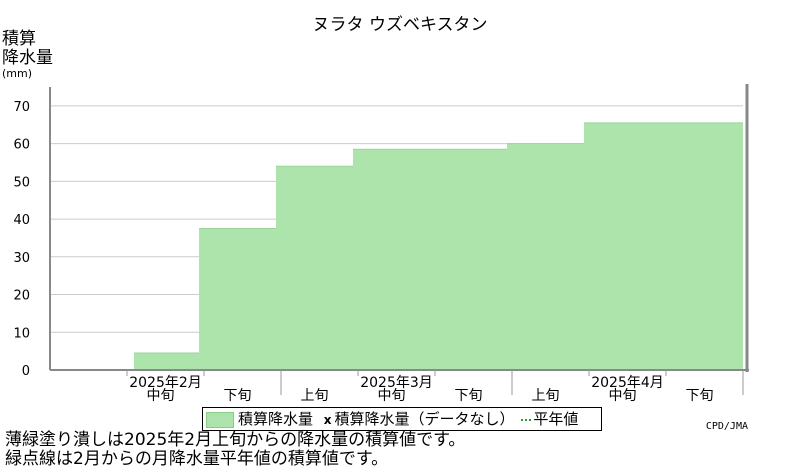 Image resolution: width=800 pixels, height=470 pixels. Describe the element at coordinates (21, 182) in the screenshot. I see `y-tick-label: 50` at that location.